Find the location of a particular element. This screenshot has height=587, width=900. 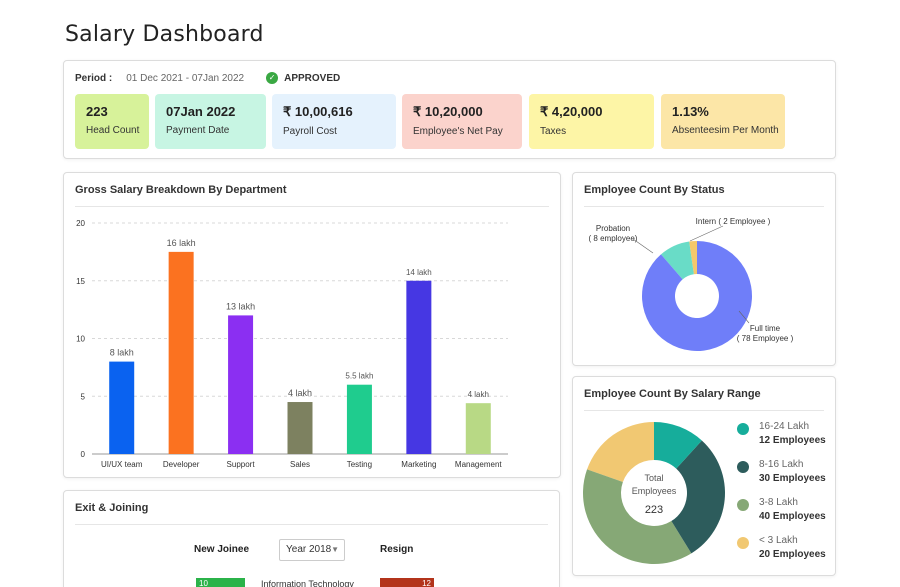

department-name: Information Technology is located at coordinates (307, 583).